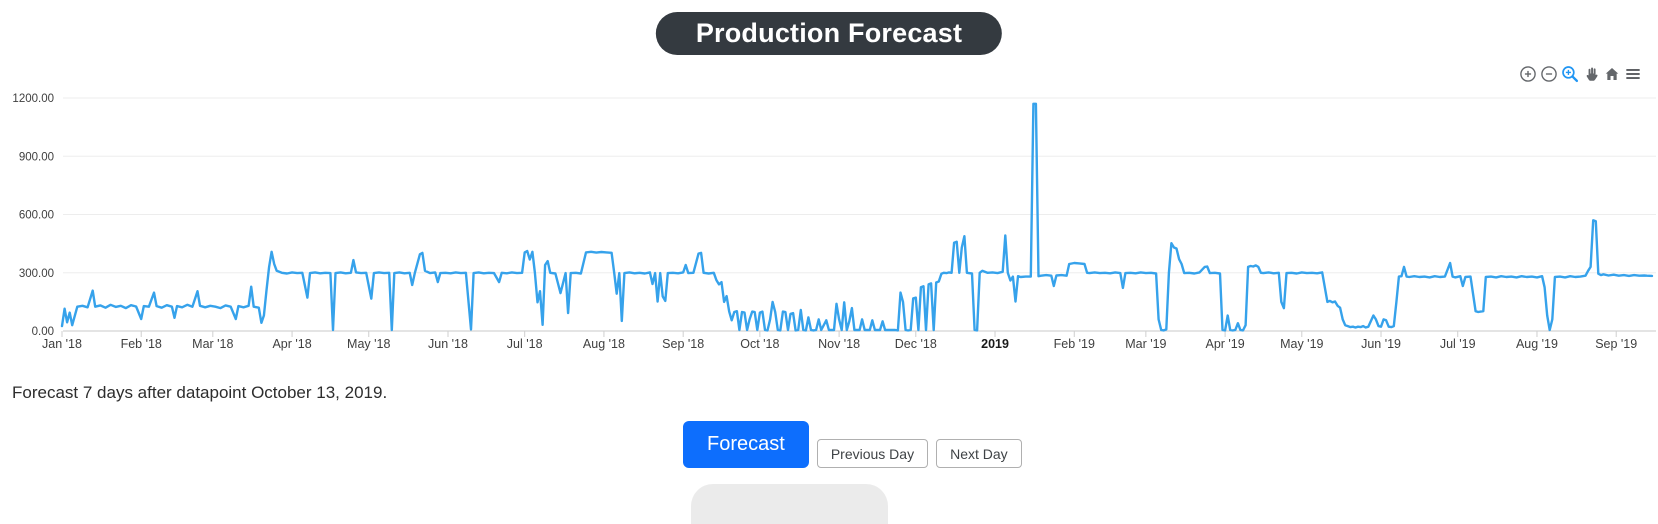 The width and height of the screenshot is (1658, 524). I want to click on x-tick-label: Jun '18, so click(448, 344).